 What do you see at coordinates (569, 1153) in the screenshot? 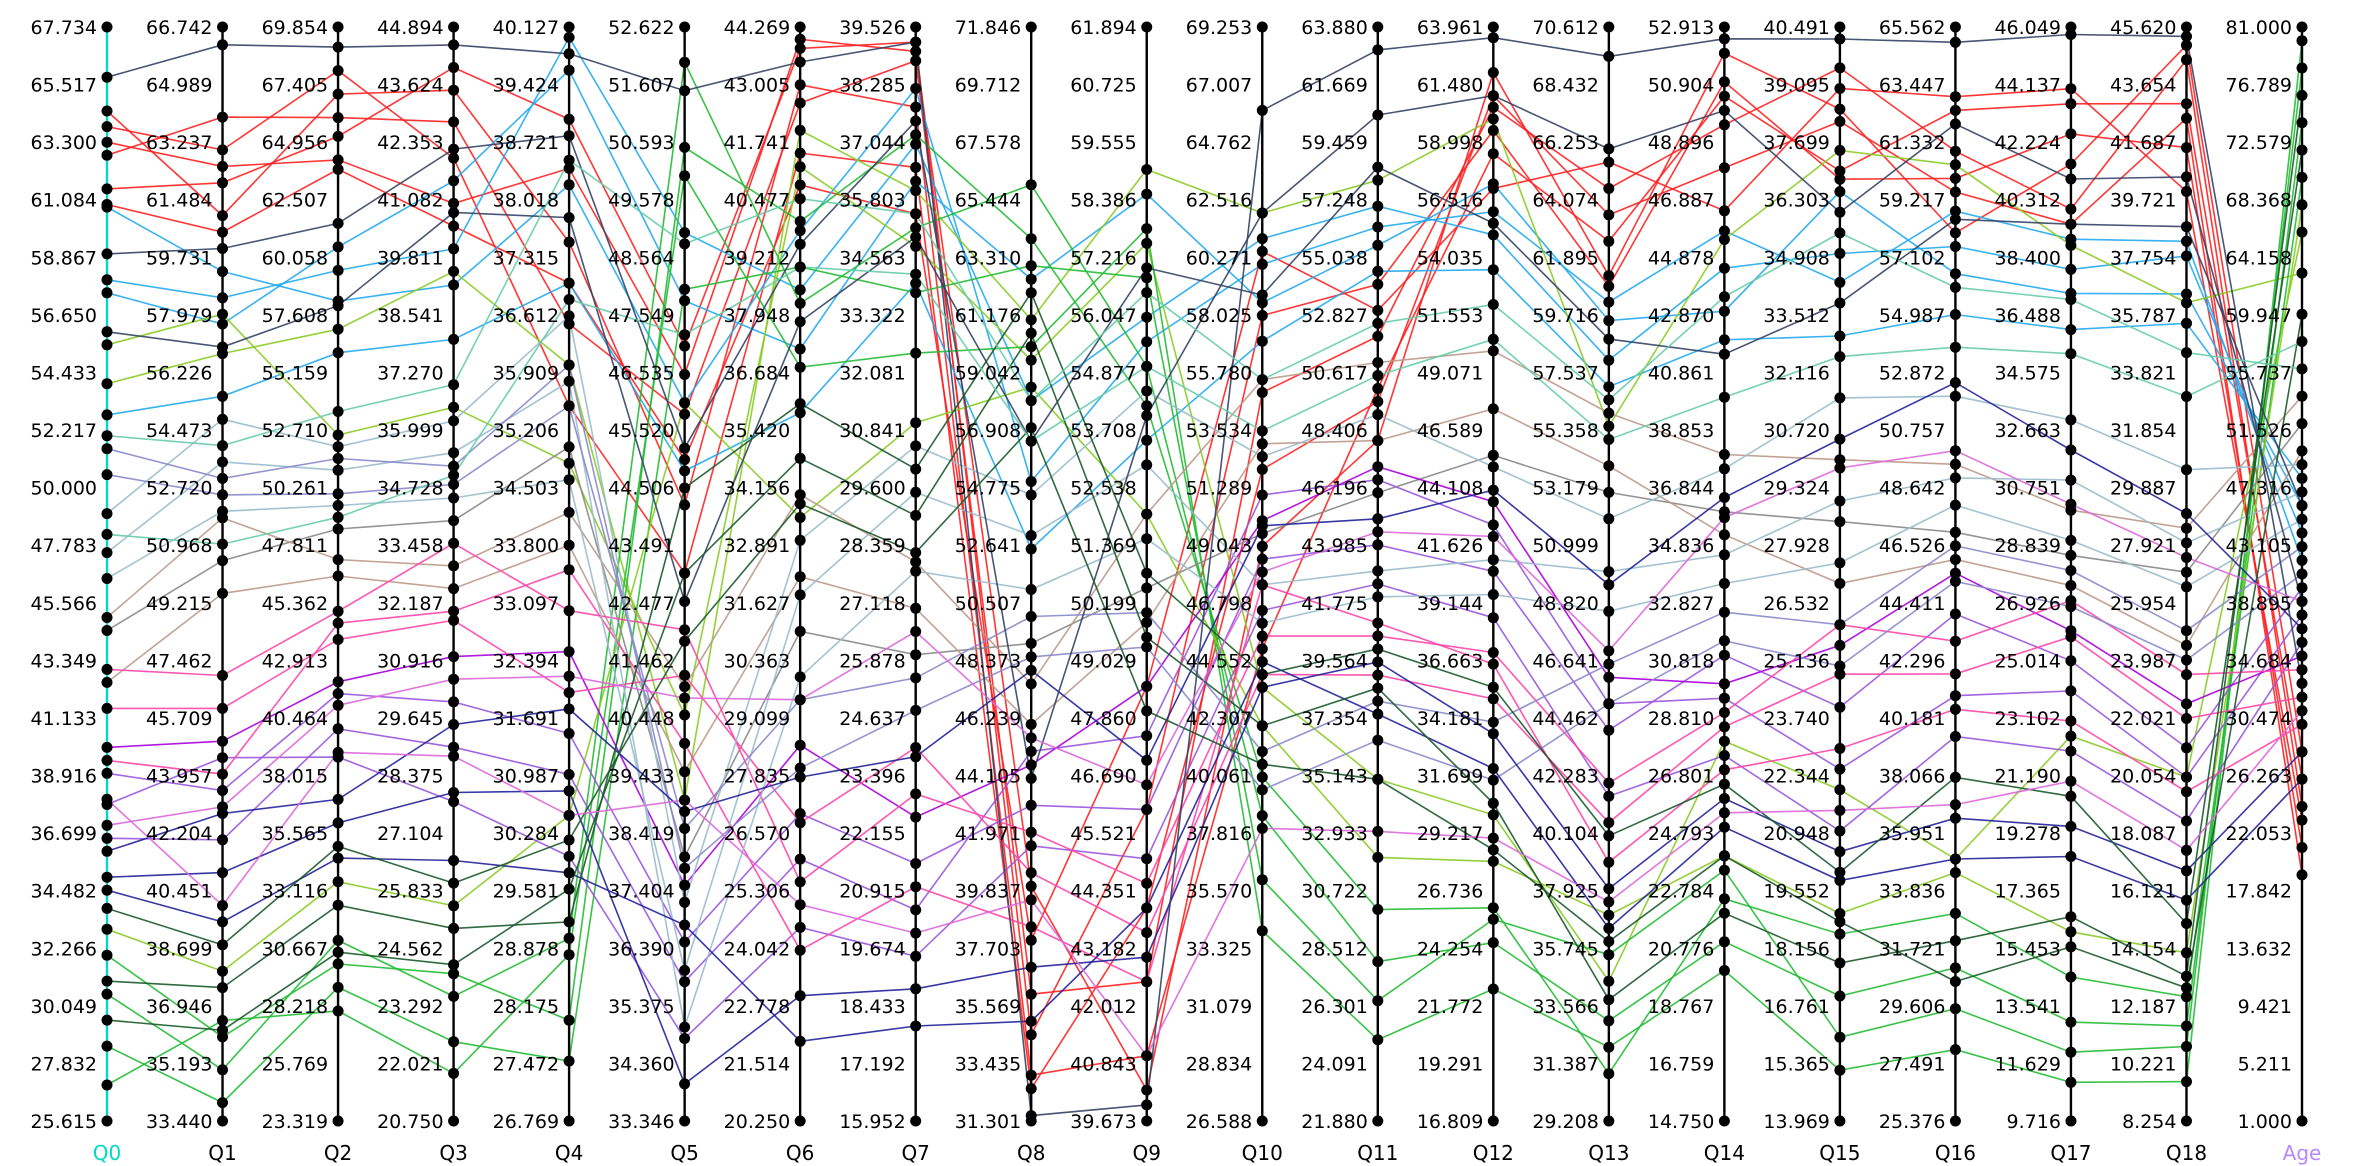
I see `axis-name-Q4: Q4` at bounding box center [569, 1153].